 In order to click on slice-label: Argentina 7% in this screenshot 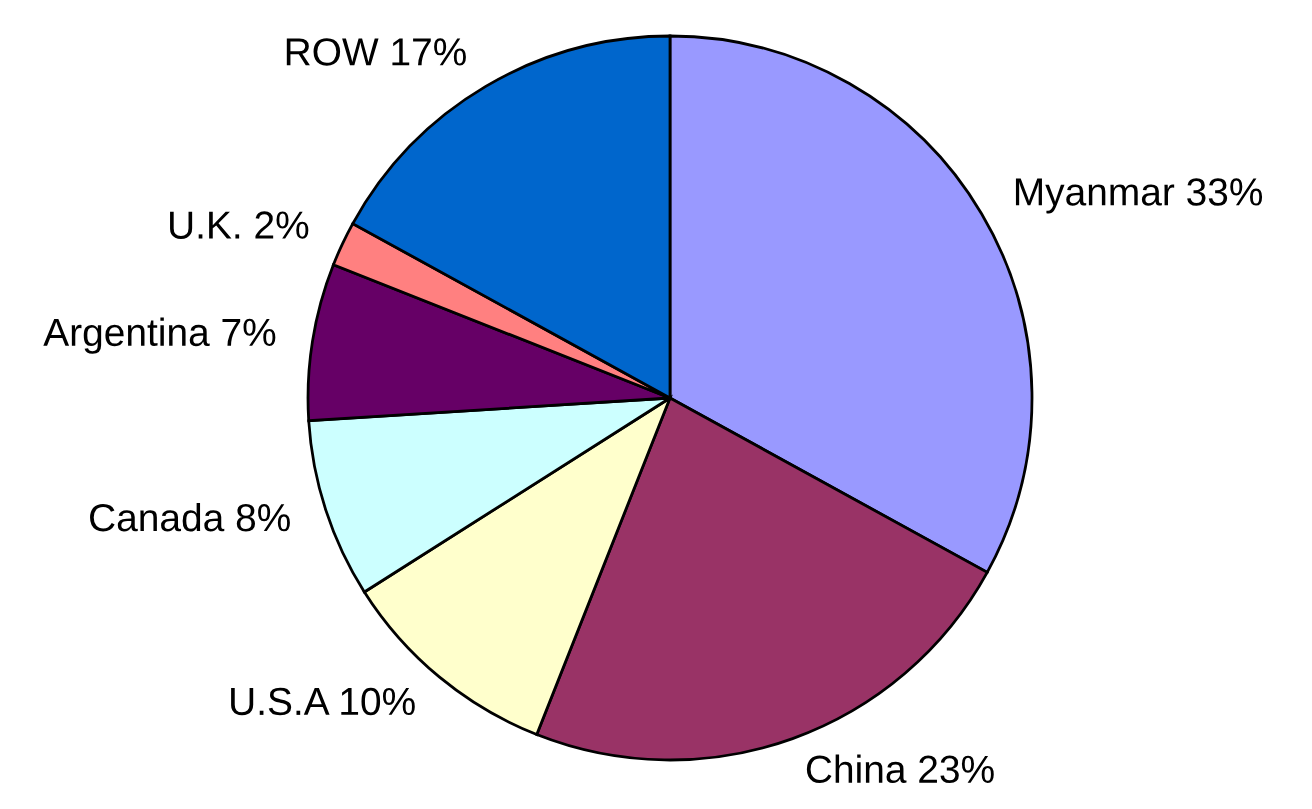, I will do `click(159, 335)`.